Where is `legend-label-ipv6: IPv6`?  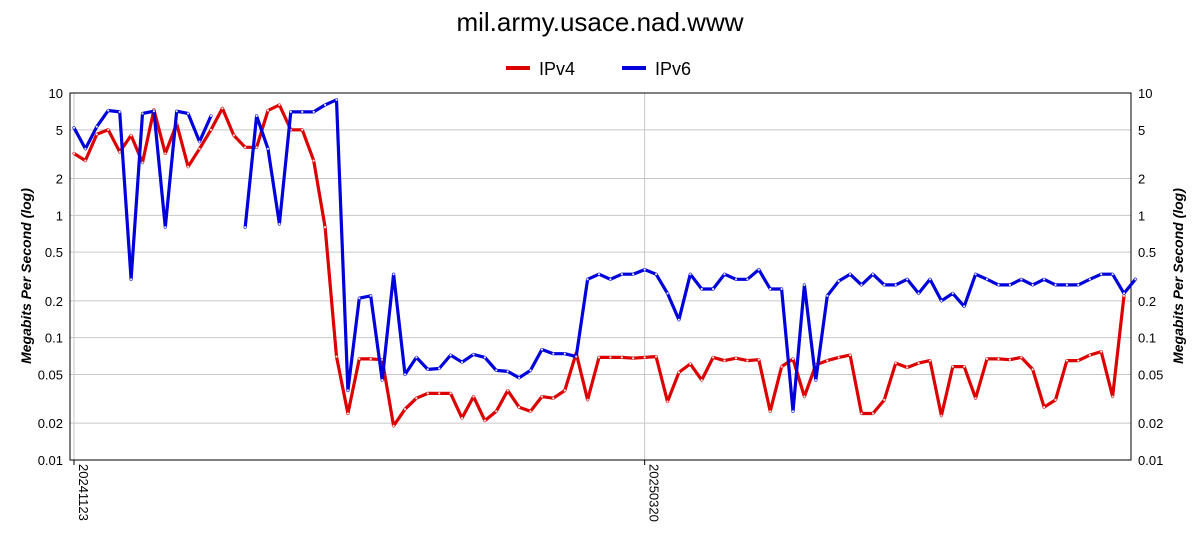
legend-label-ipv6: IPv6 is located at coordinates (673, 69).